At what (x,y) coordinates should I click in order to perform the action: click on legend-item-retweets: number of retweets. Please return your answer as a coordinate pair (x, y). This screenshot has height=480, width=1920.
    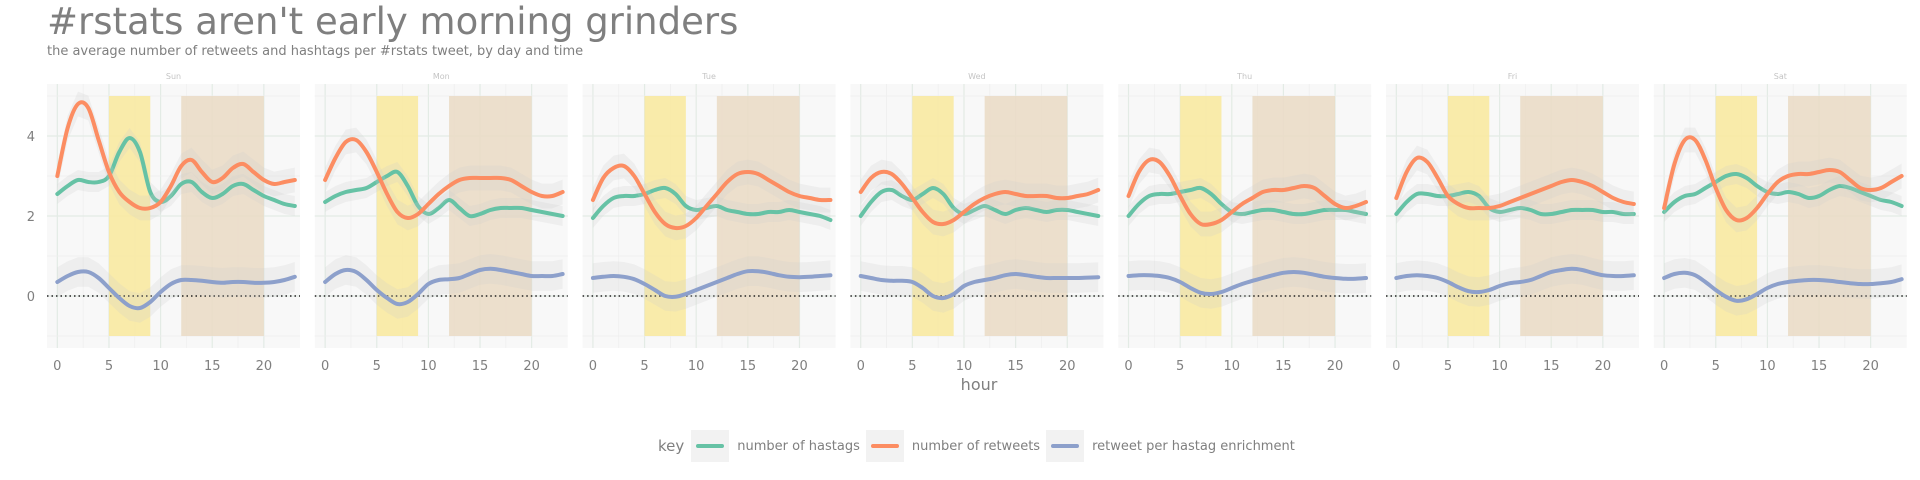
    Looking at the image, I should click on (953, 446).